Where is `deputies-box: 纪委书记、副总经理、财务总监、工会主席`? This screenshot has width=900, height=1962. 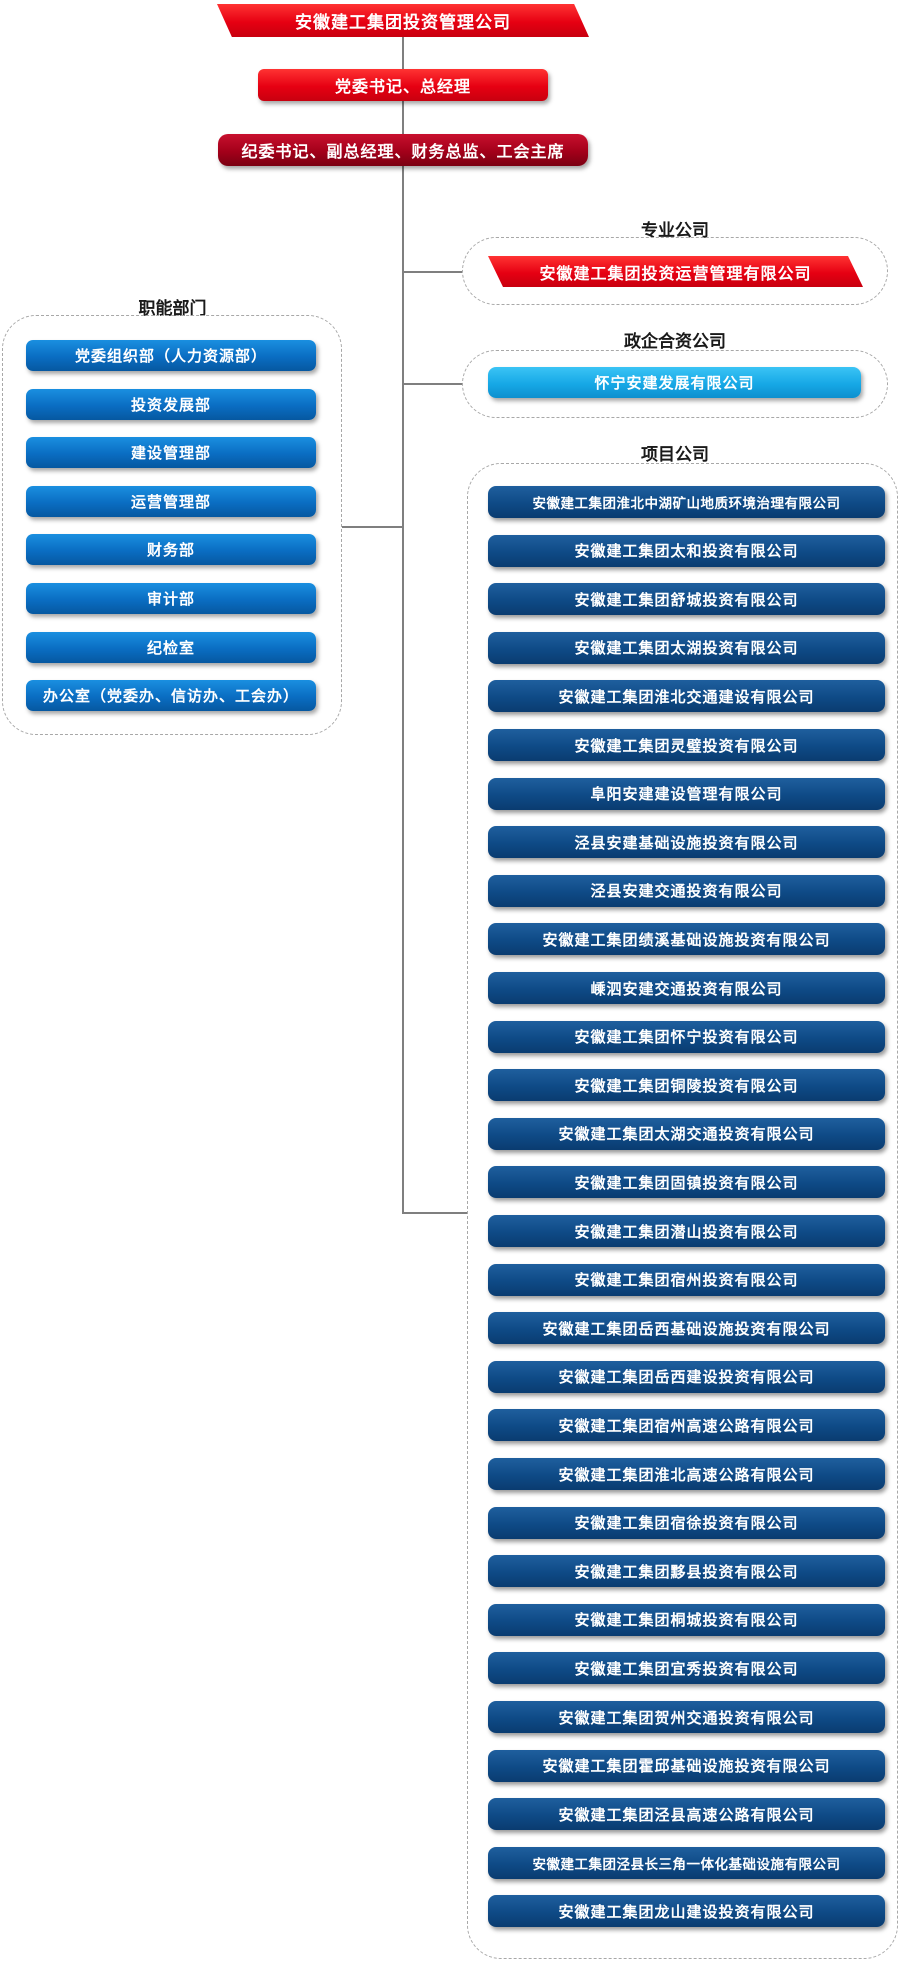 deputies-box: 纪委书记、副总经理、财务总监、工会主席 is located at coordinates (403, 150).